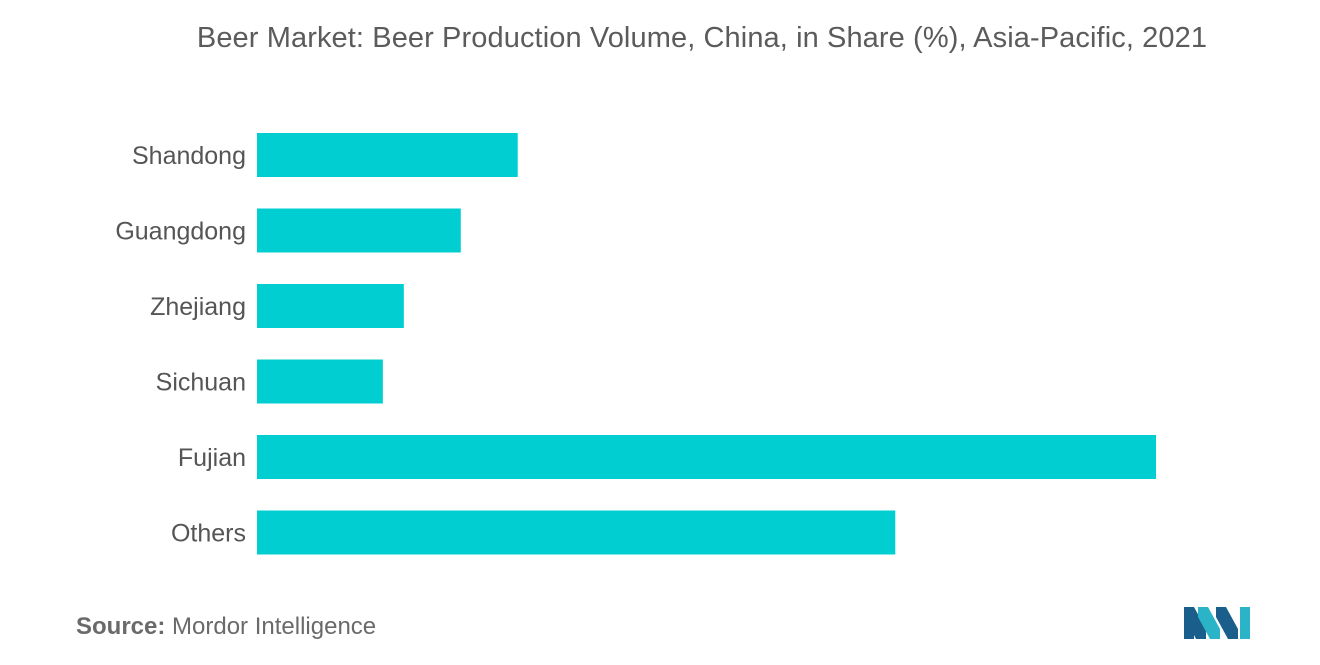 The width and height of the screenshot is (1320, 665). Describe the element at coordinates (180, 232) in the screenshot. I see `category-label-guangdong: Guangdong` at that location.